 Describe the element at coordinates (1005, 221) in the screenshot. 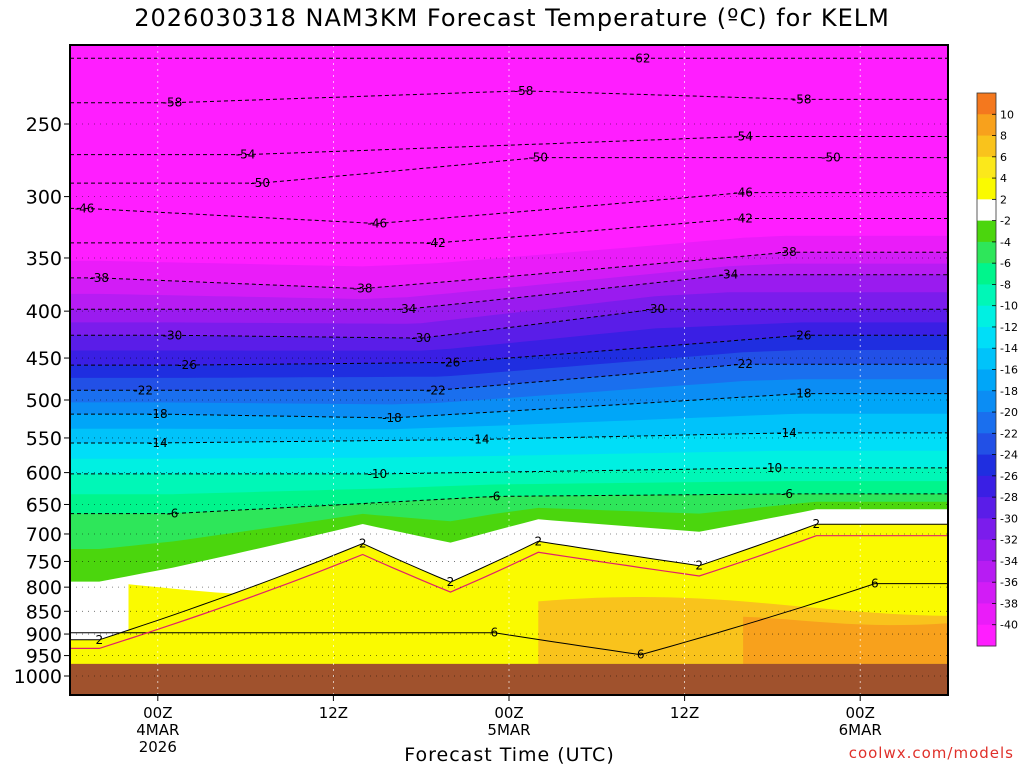

I see `colorbar-label: -2` at that location.